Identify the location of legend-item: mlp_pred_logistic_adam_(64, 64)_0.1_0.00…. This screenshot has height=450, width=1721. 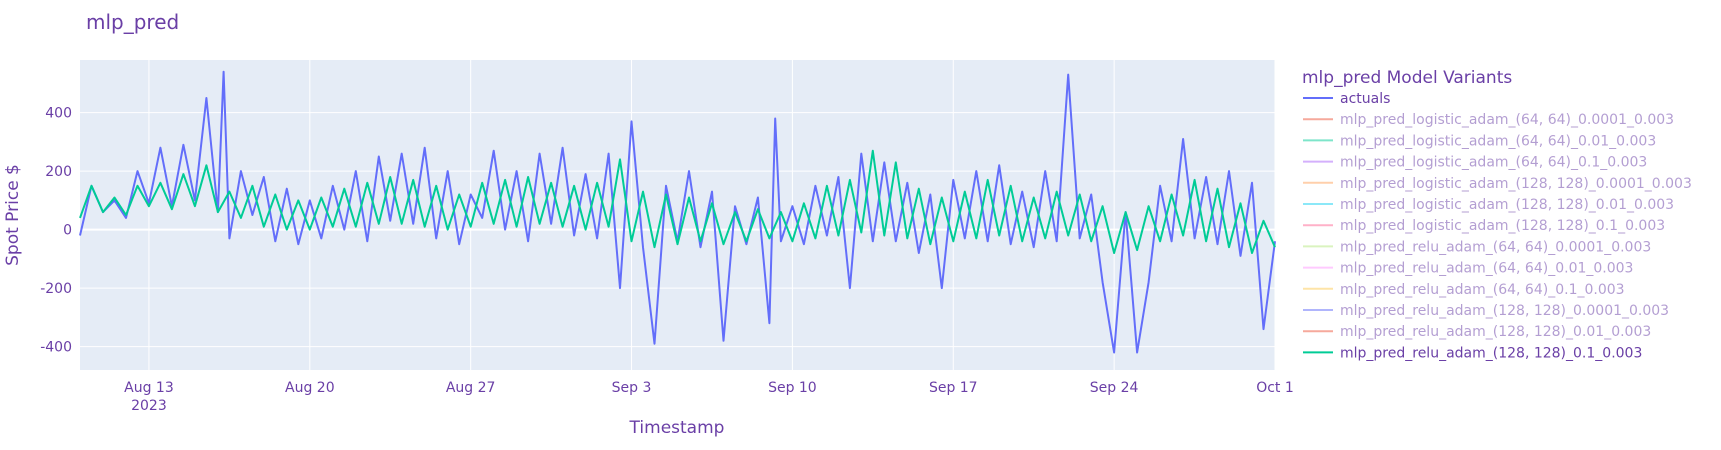
(1475, 163).